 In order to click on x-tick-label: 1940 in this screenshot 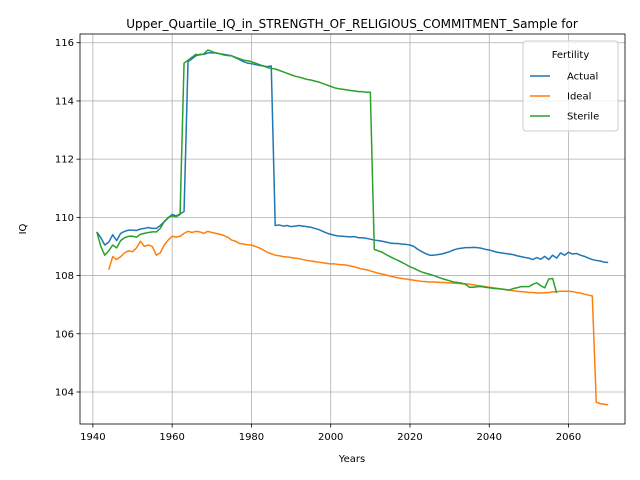, I will do `click(92, 437)`.